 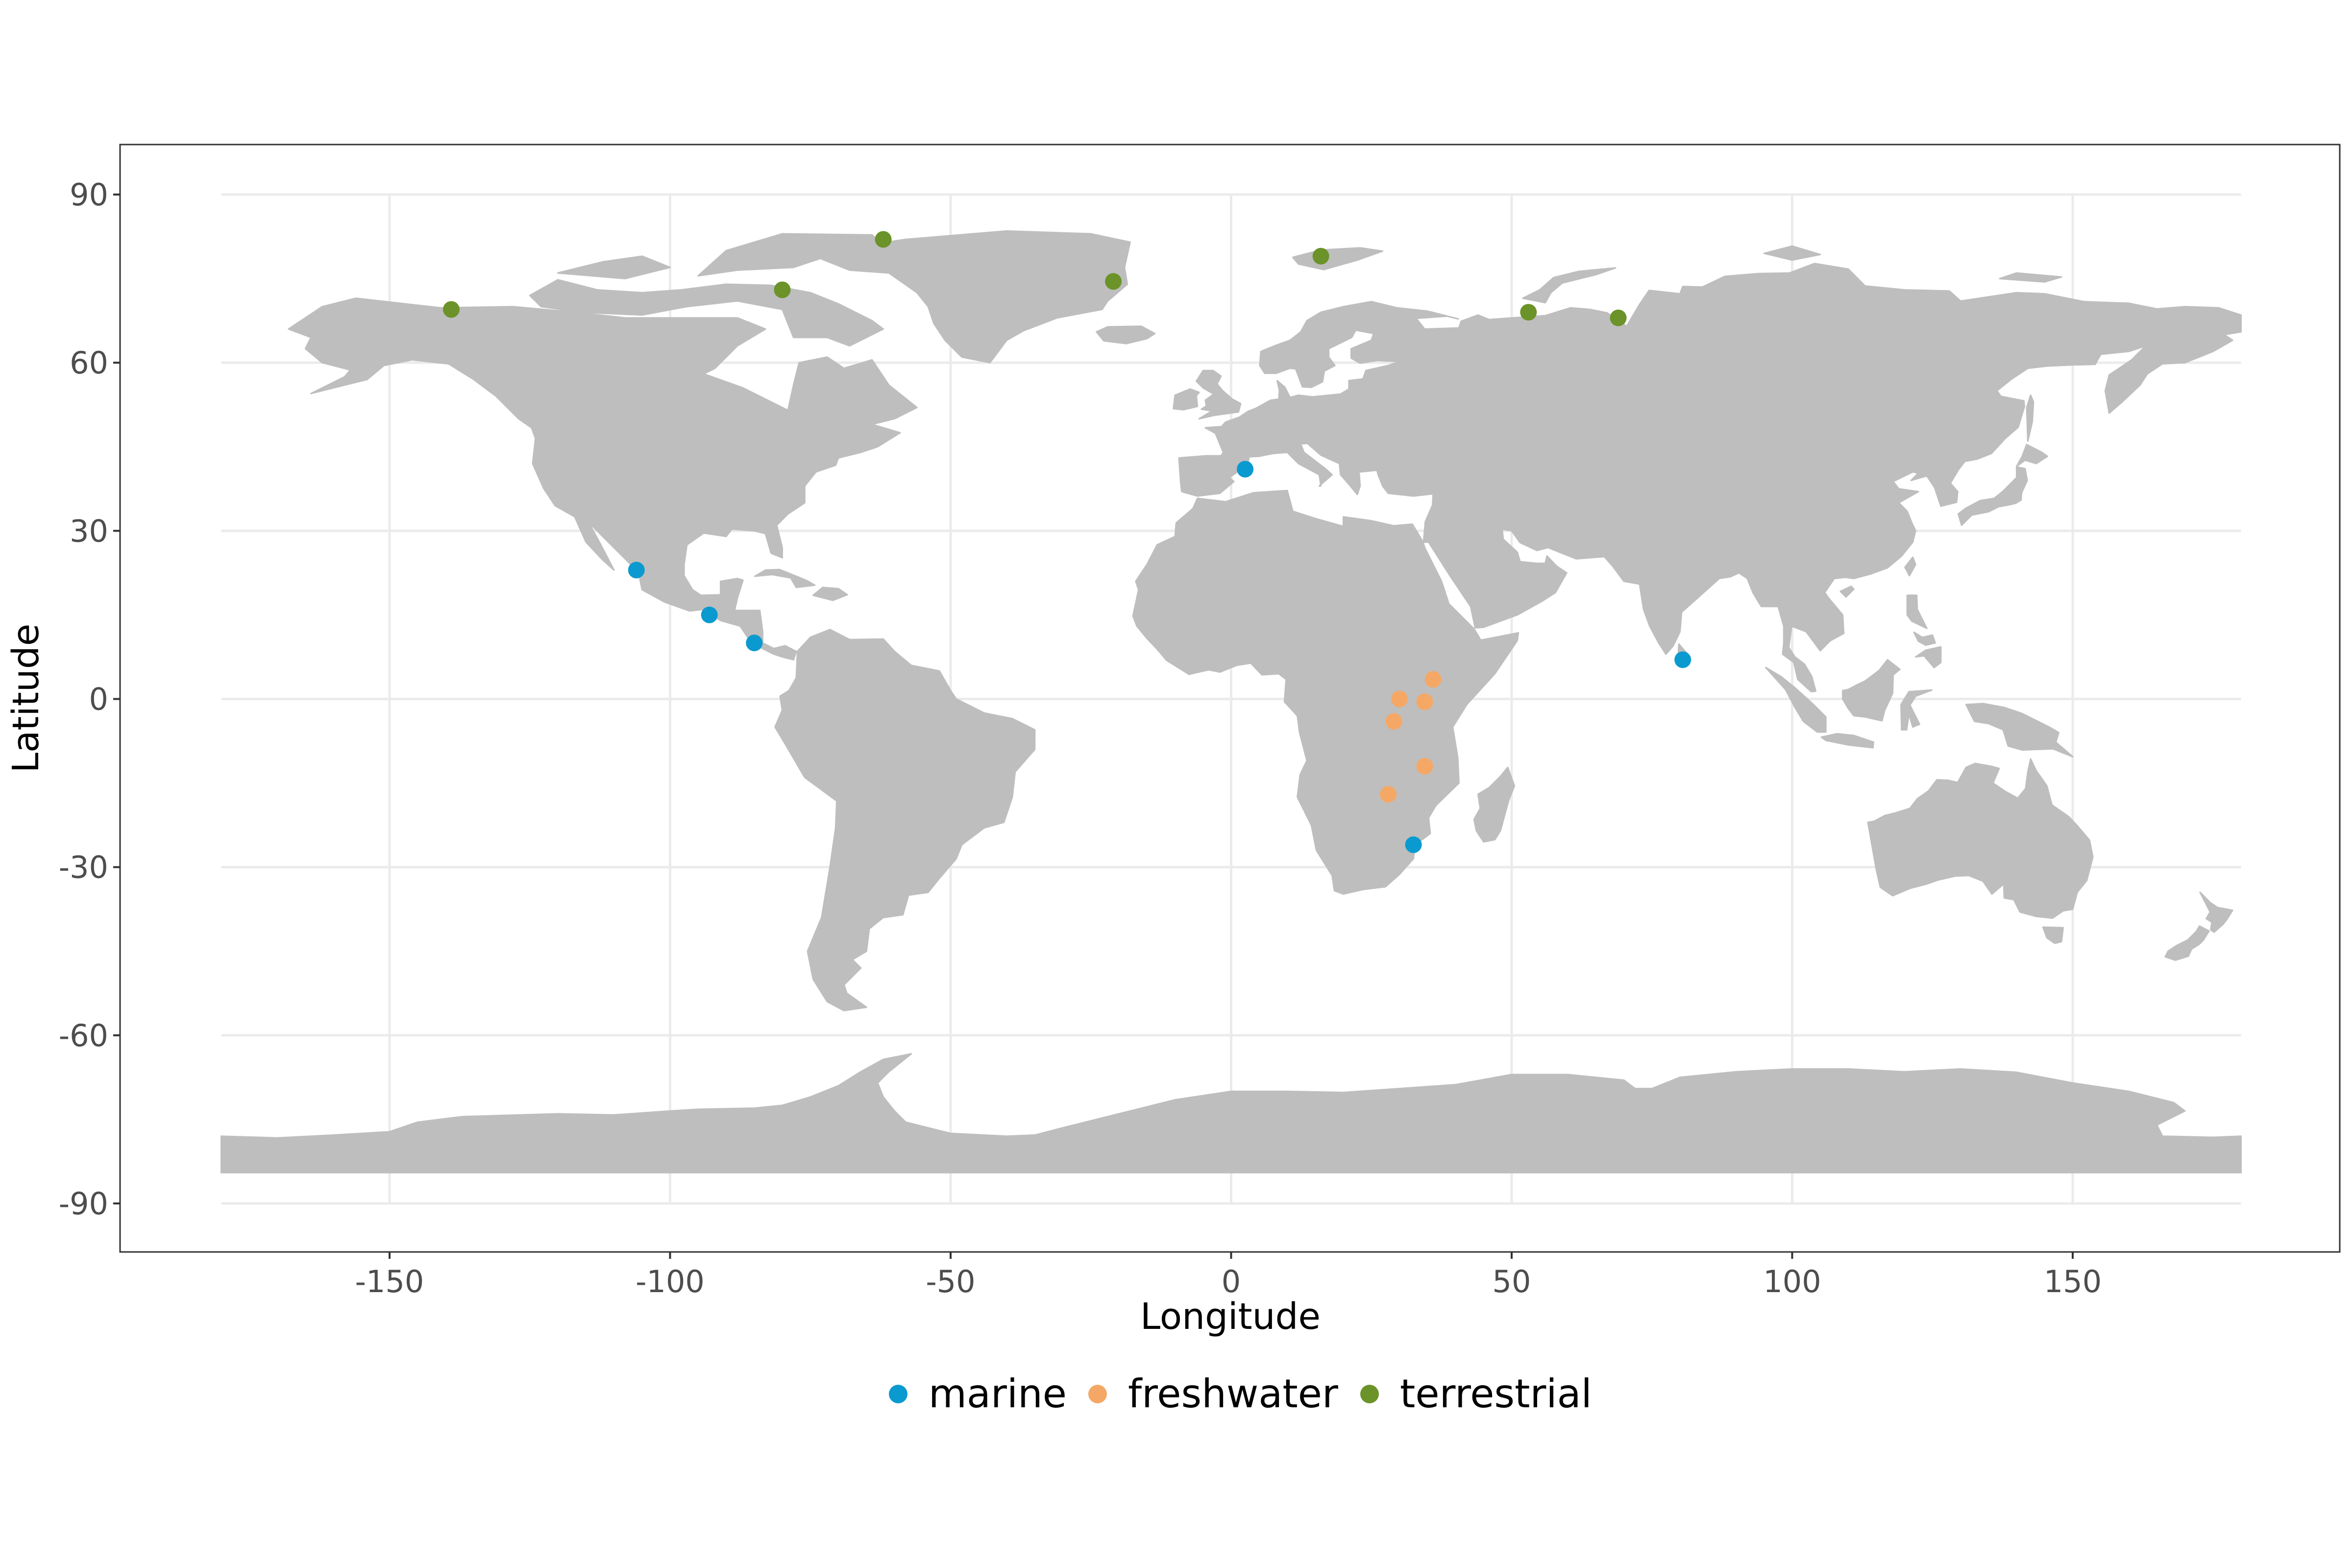 What do you see at coordinates (2216, 912) in the screenshot?
I see `land-nz-north` at bounding box center [2216, 912].